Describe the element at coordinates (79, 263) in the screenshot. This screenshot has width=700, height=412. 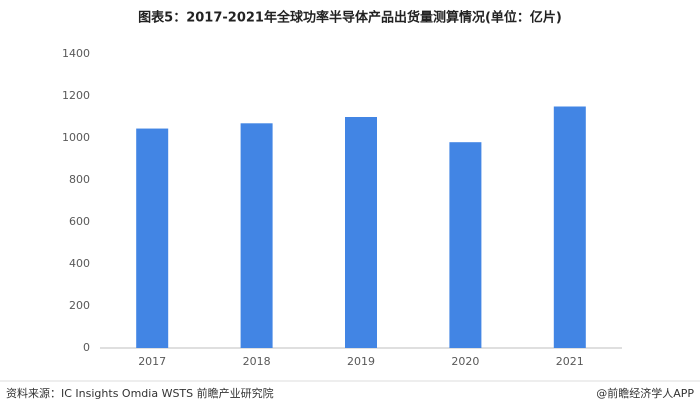
I see `y-tick-label: 400` at that location.